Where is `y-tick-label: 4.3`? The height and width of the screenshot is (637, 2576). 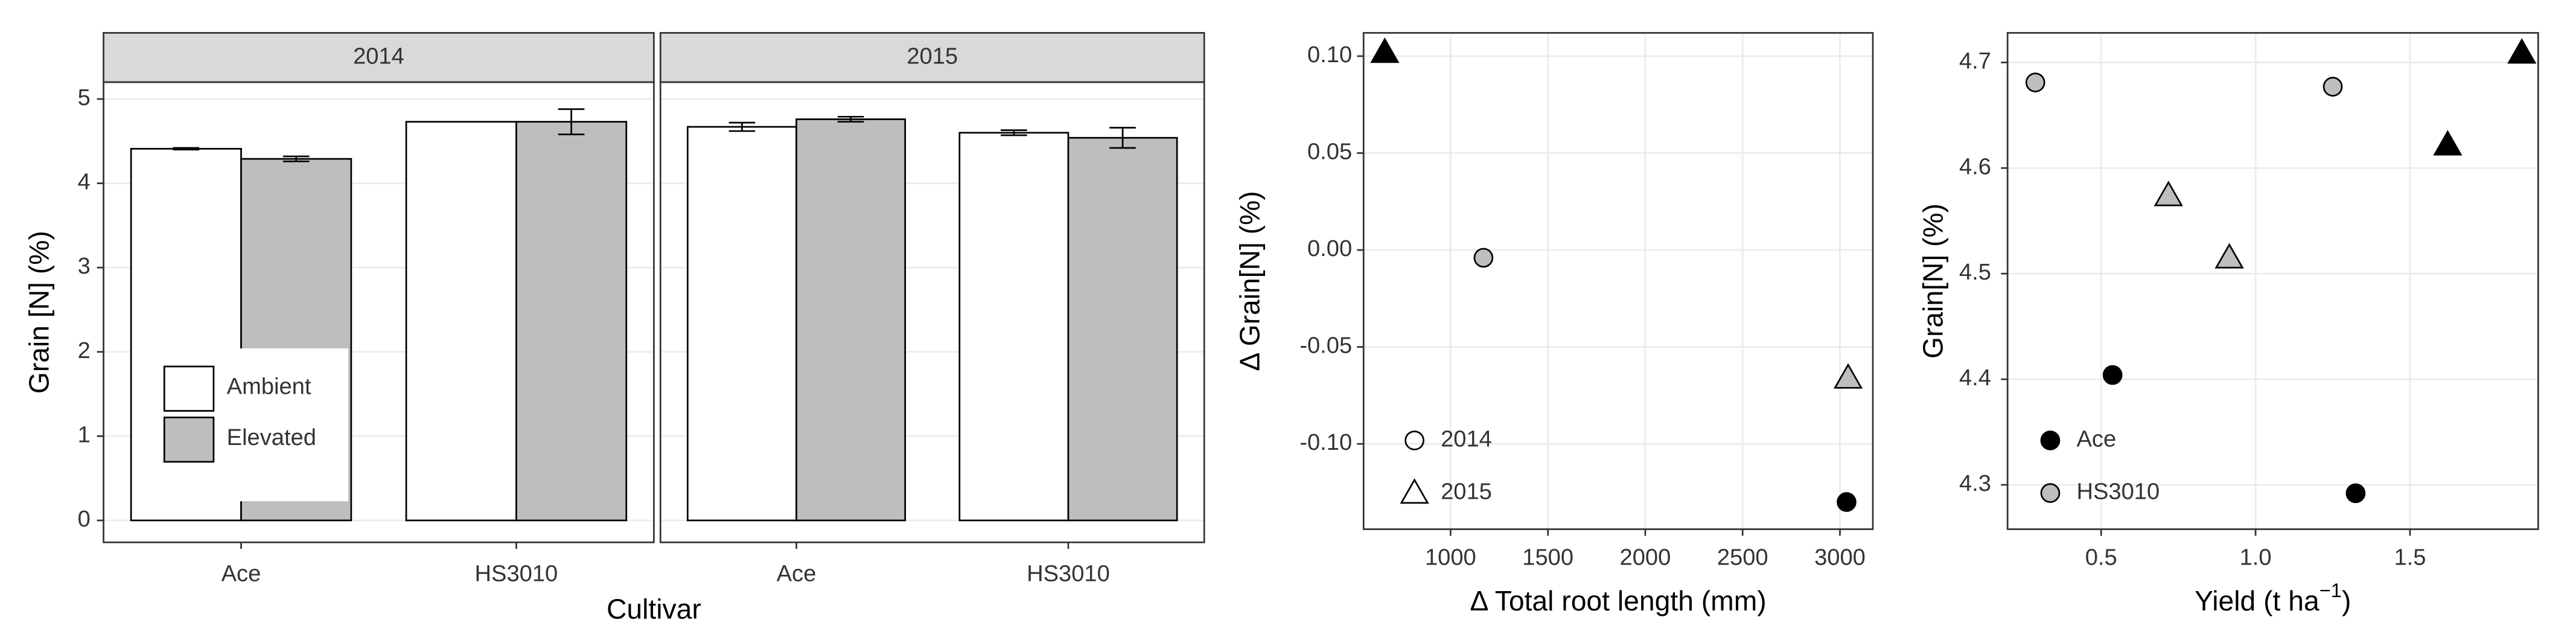
y-tick-label: 4.3 is located at coordinates (1975, 484).